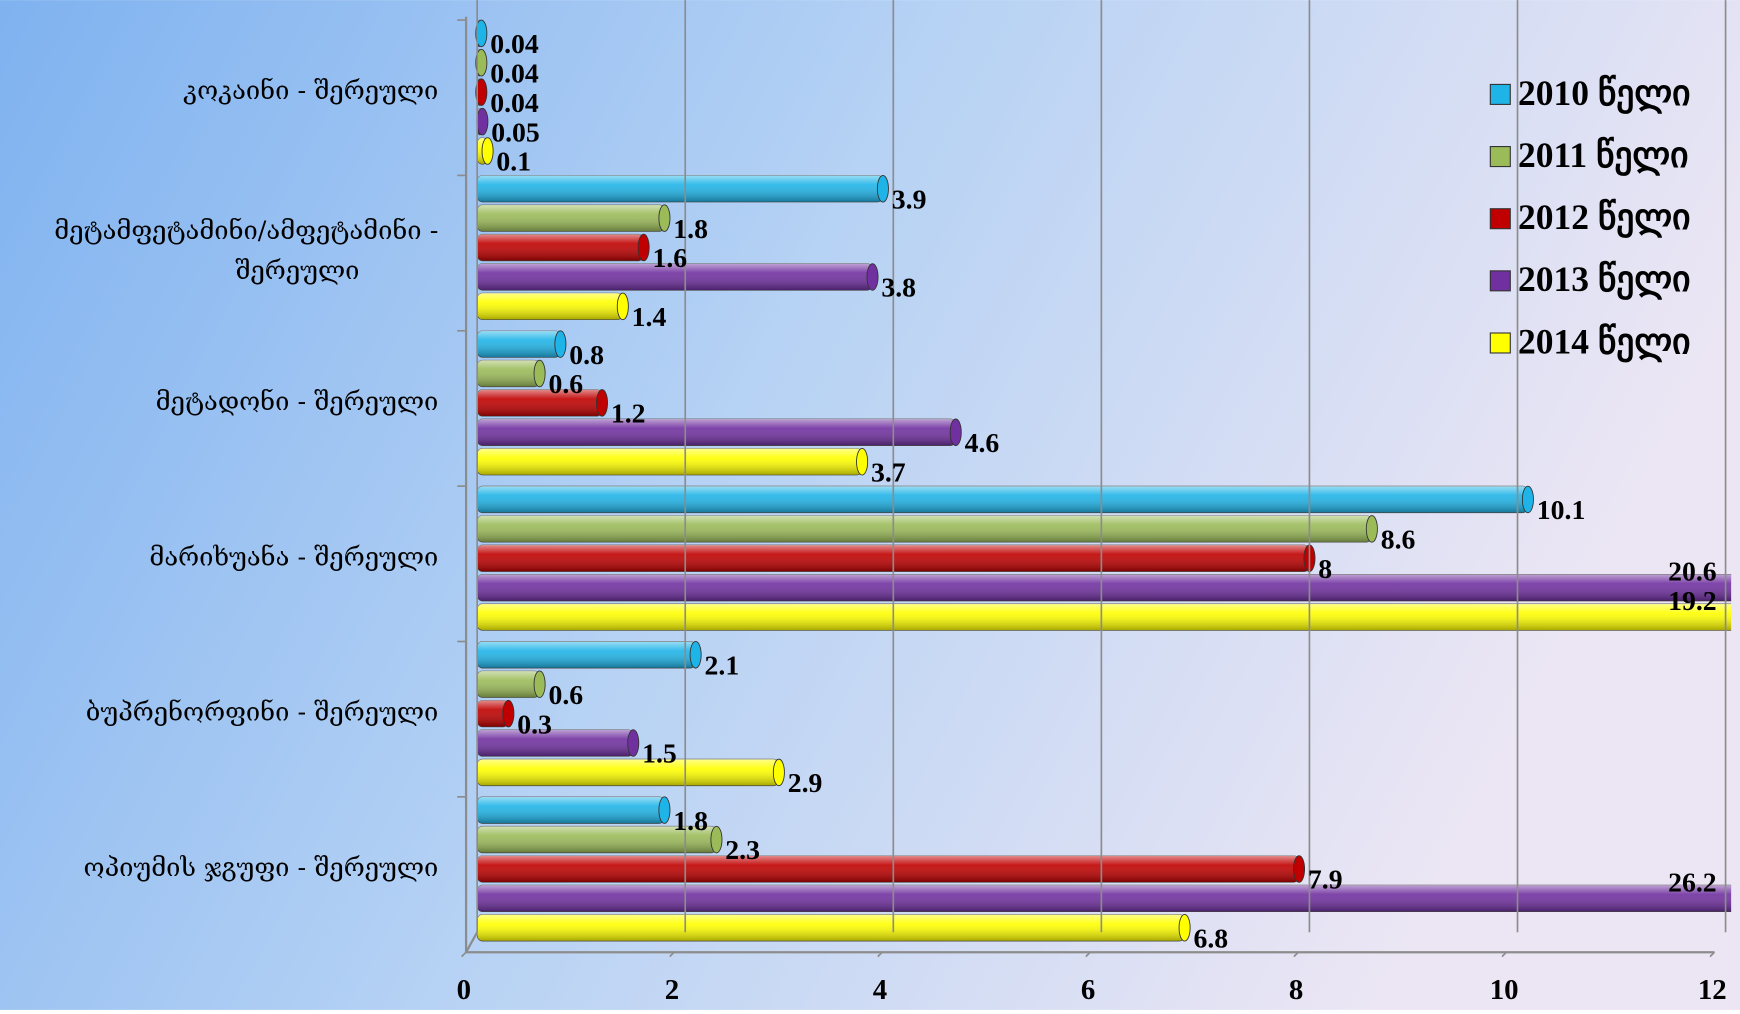 The width and height of the screenshot is (1740, 1014). Describe the element at coordinates (1398, 540) in the screenshot. I see `data-label: 8.6` at that location.